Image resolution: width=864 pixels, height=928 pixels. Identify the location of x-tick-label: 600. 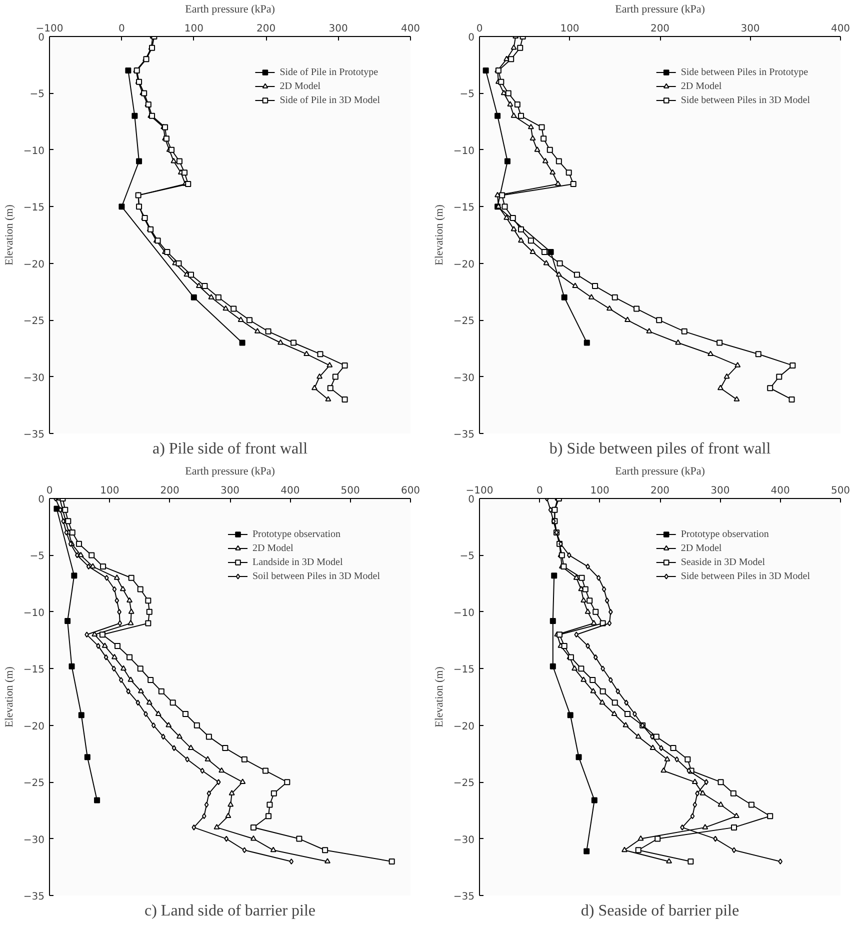
(410, 491).